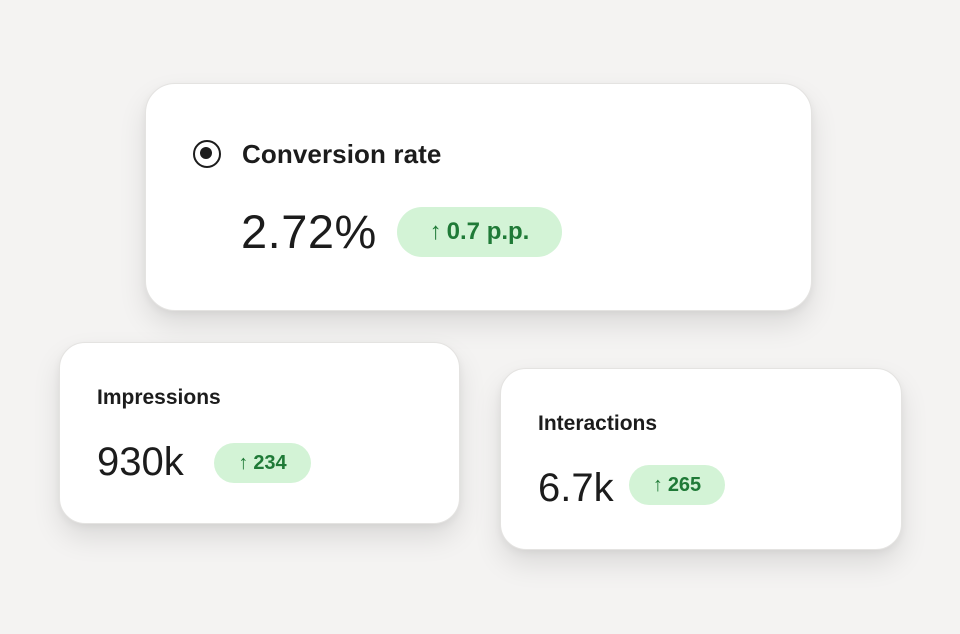 Image resolution: width=960 pixels, height=634 pixels. I want to click on conversion-rate-change-value: 0.7 p.p., so click(488, 231).